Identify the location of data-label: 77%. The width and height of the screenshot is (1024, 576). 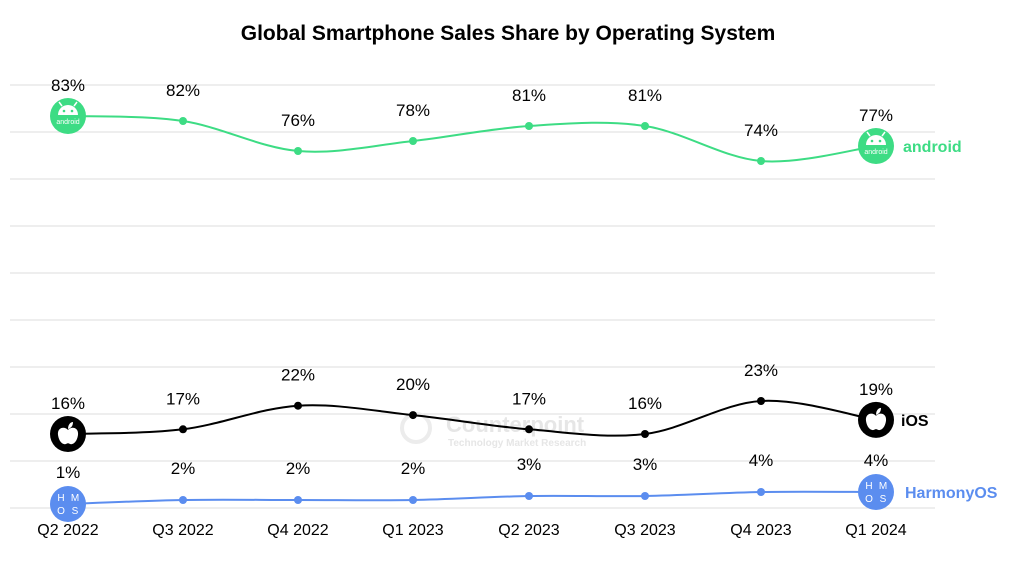
(876, 115).